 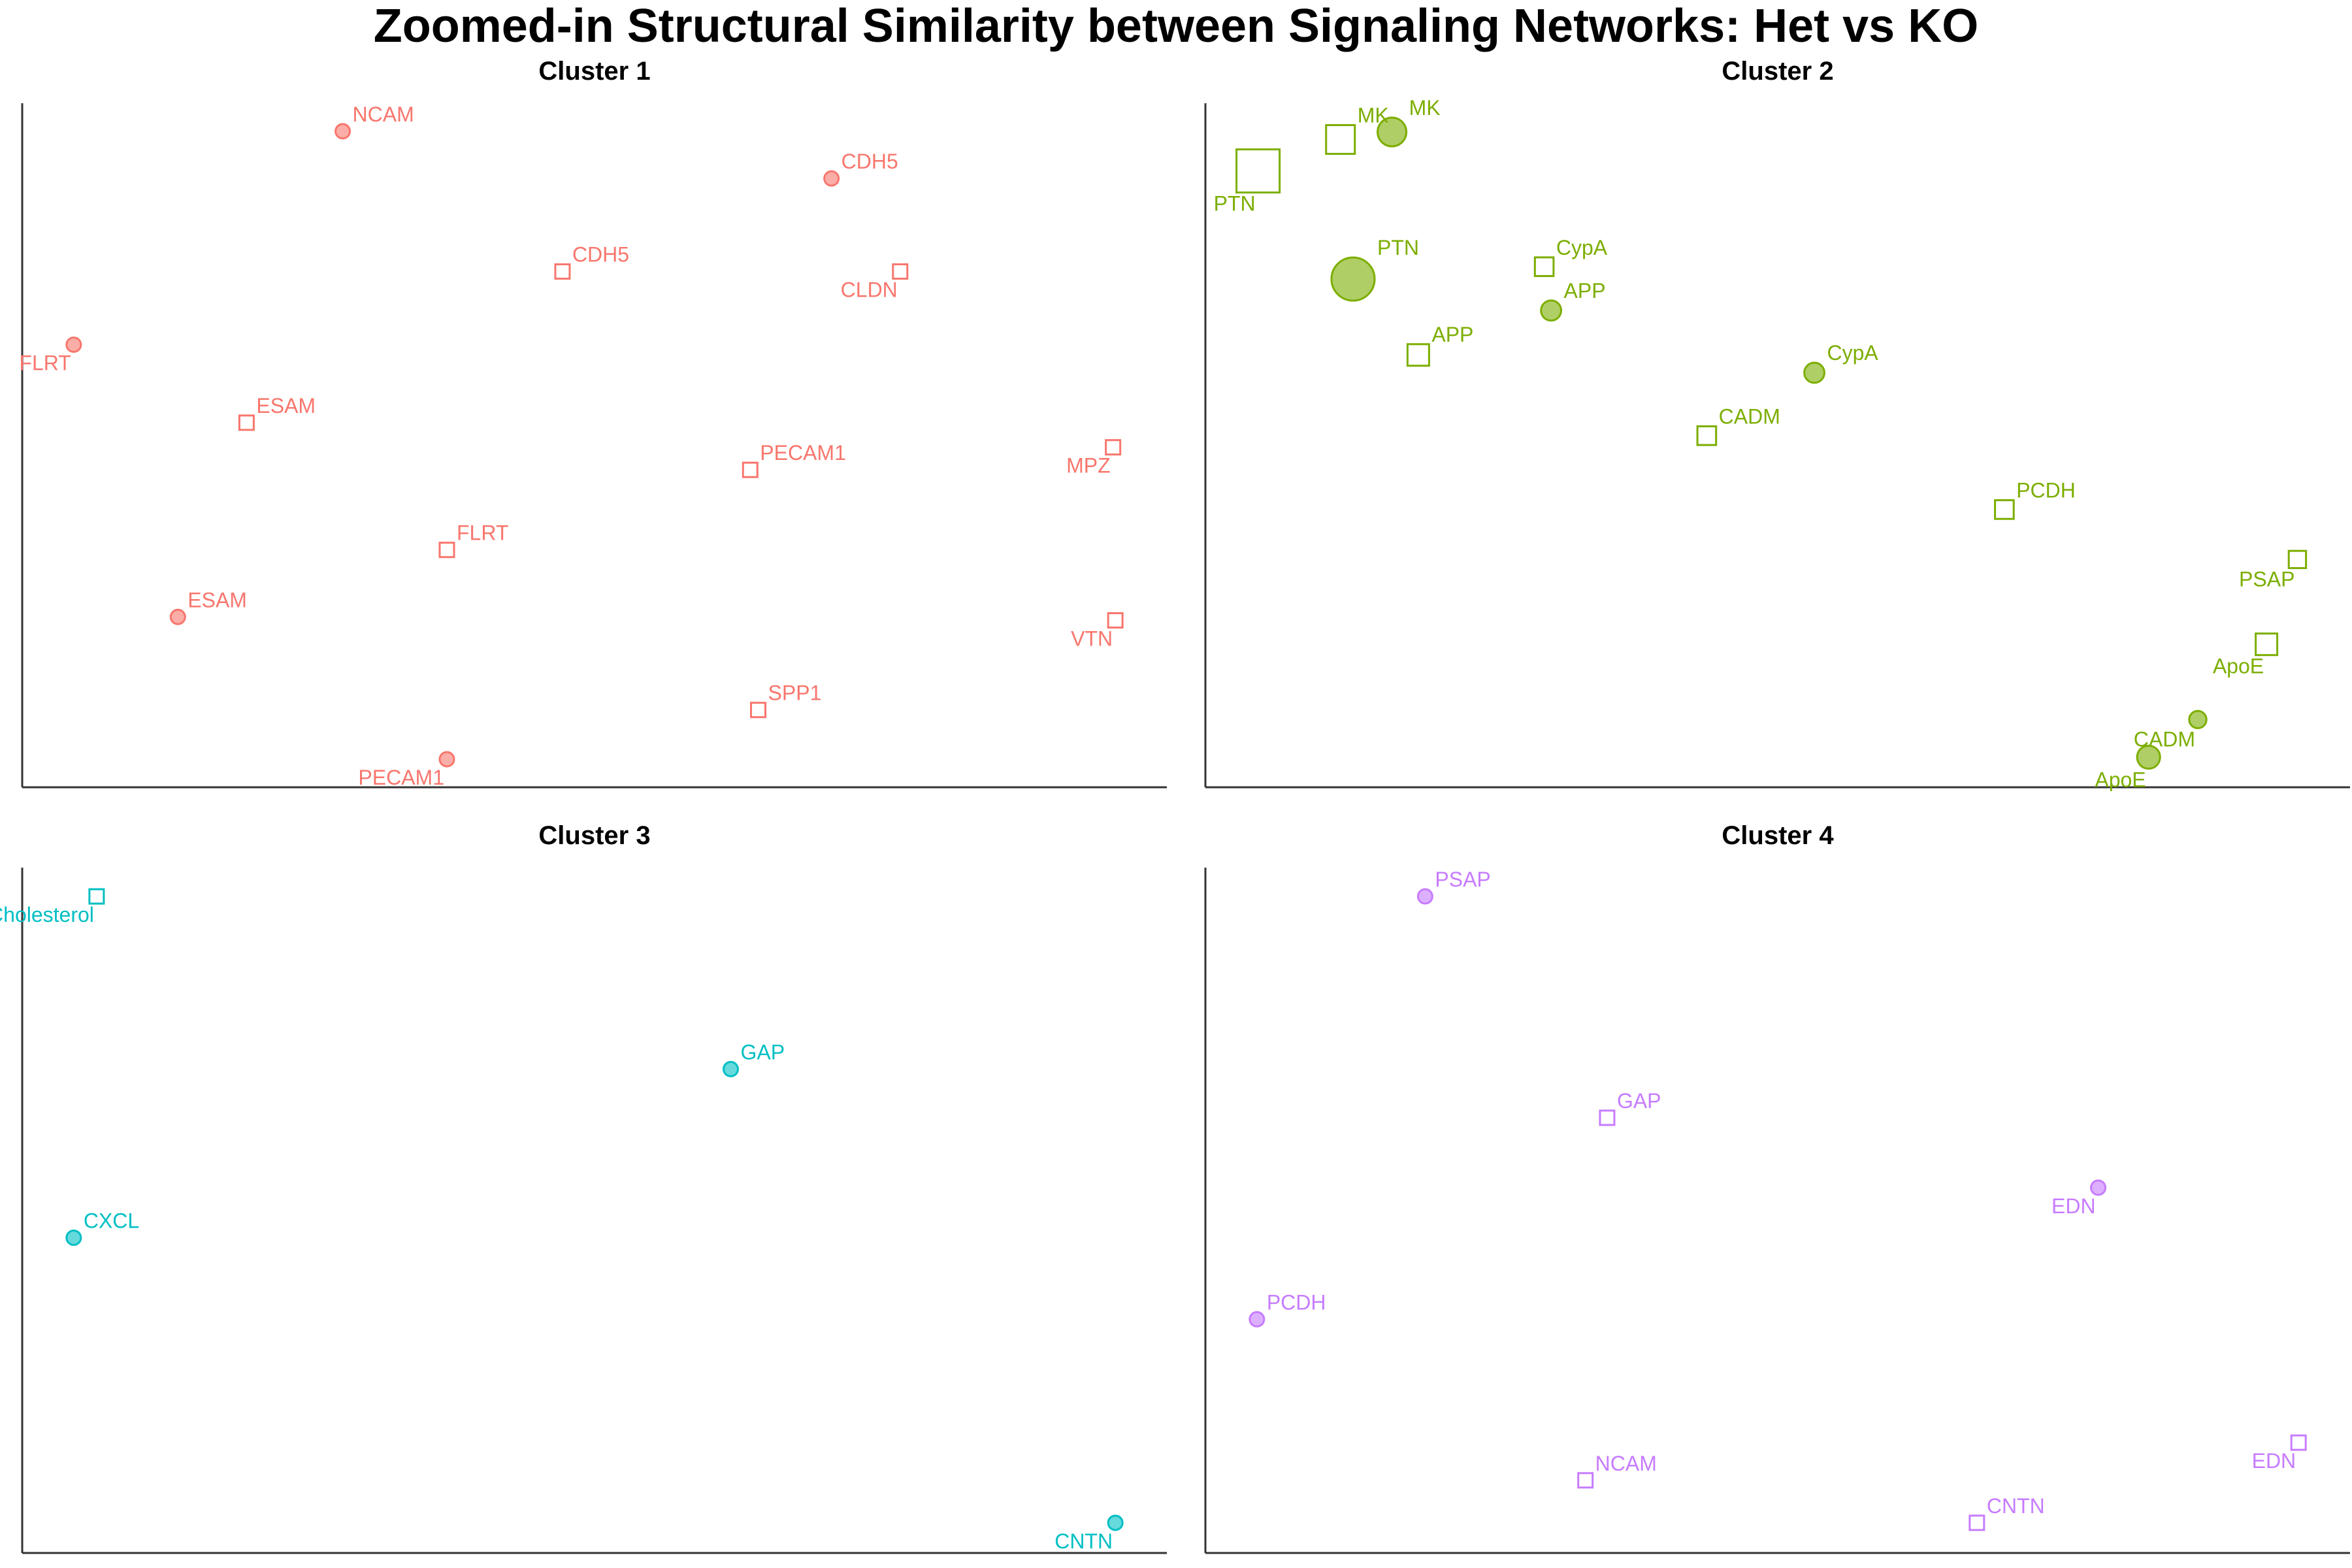 I want to click on point-label: CXCL, so click(x=111, y=1220).